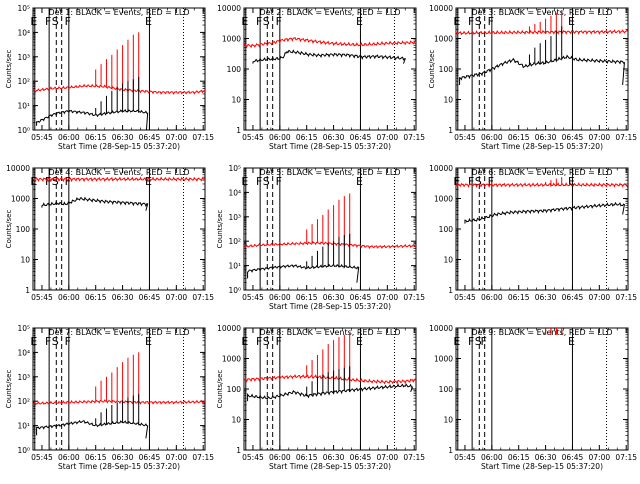 This screenshot has width=640, height=484. What do you see at coordinates (330, 12) in the screenshot?
I see `panel-title: Det 2: BLACK = Events, RED = LLD` at bounding box center [330, 12].